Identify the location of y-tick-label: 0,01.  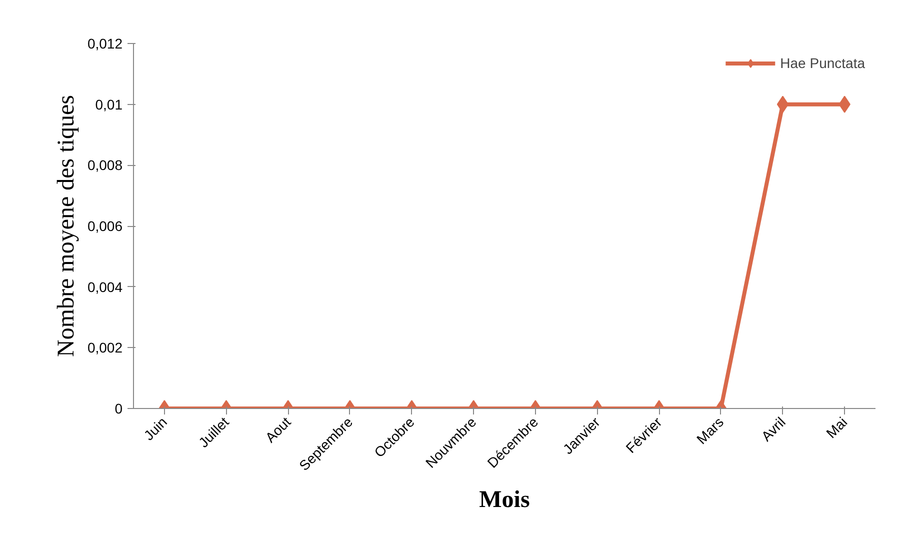
(109, 104).